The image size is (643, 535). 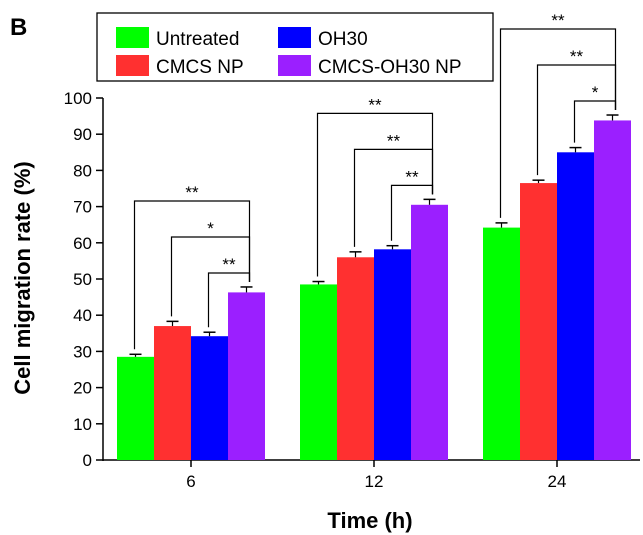 I want to click on panel-label: B, so click(x=18, y=27).